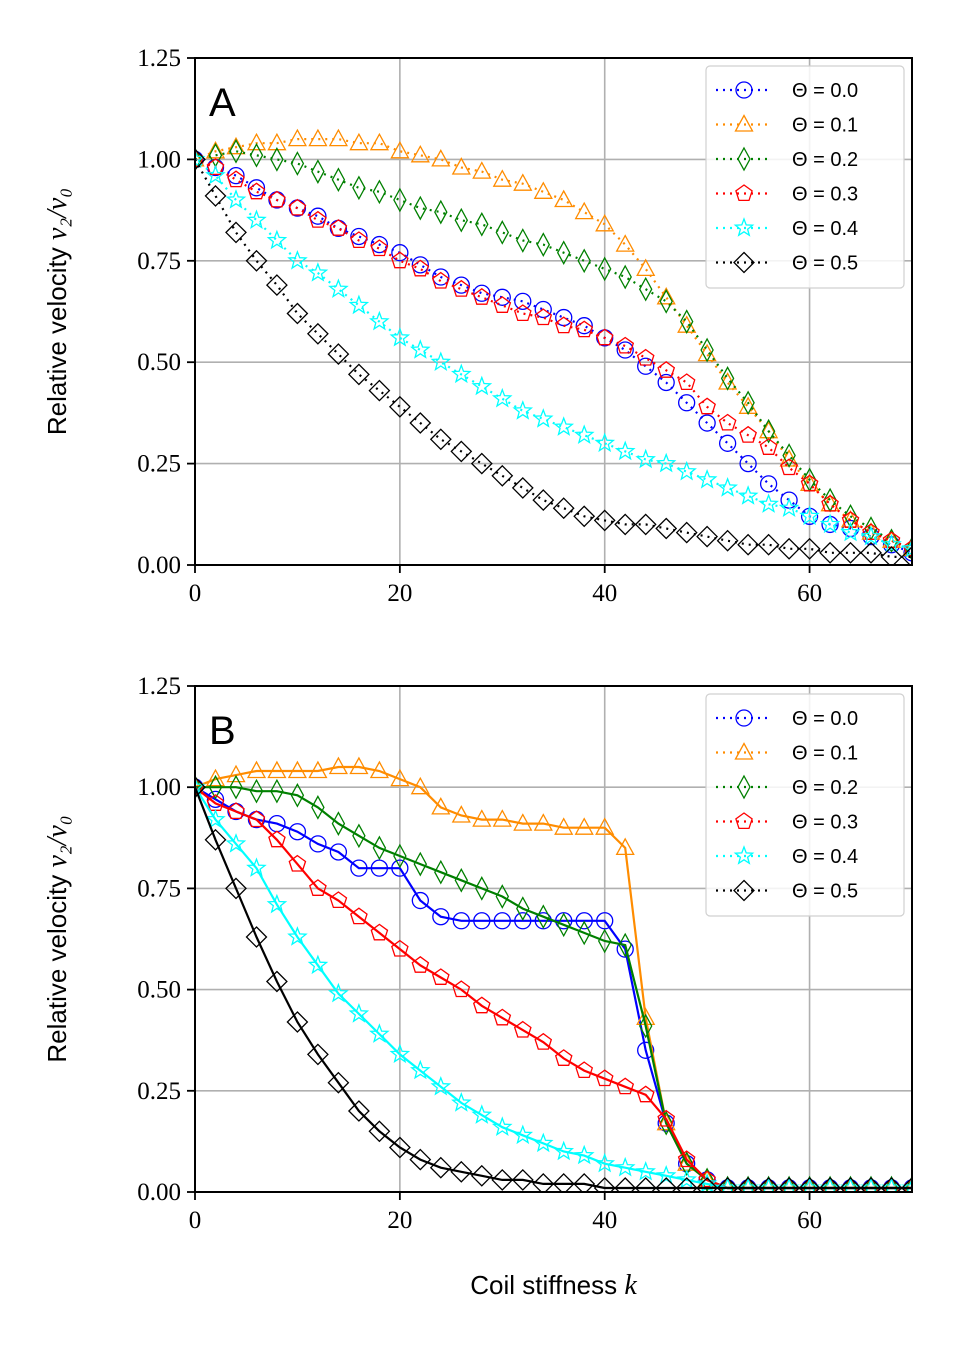 The image size is (960, 1350). Describe the element at coordinates (825, 892) in the screenshot. I see `panel-b-legend-label: Θ = 0.5` at that location.